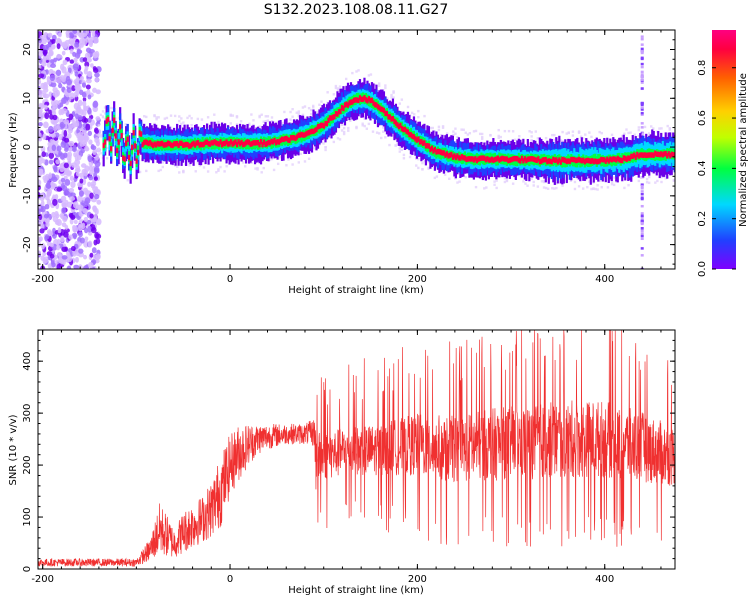 This screenshot has height=600, width=750. What do you see at coordinates (604, 579) in the screenshot?
I see `snr-xtick-label: 400` at bounding box center [604, 579].